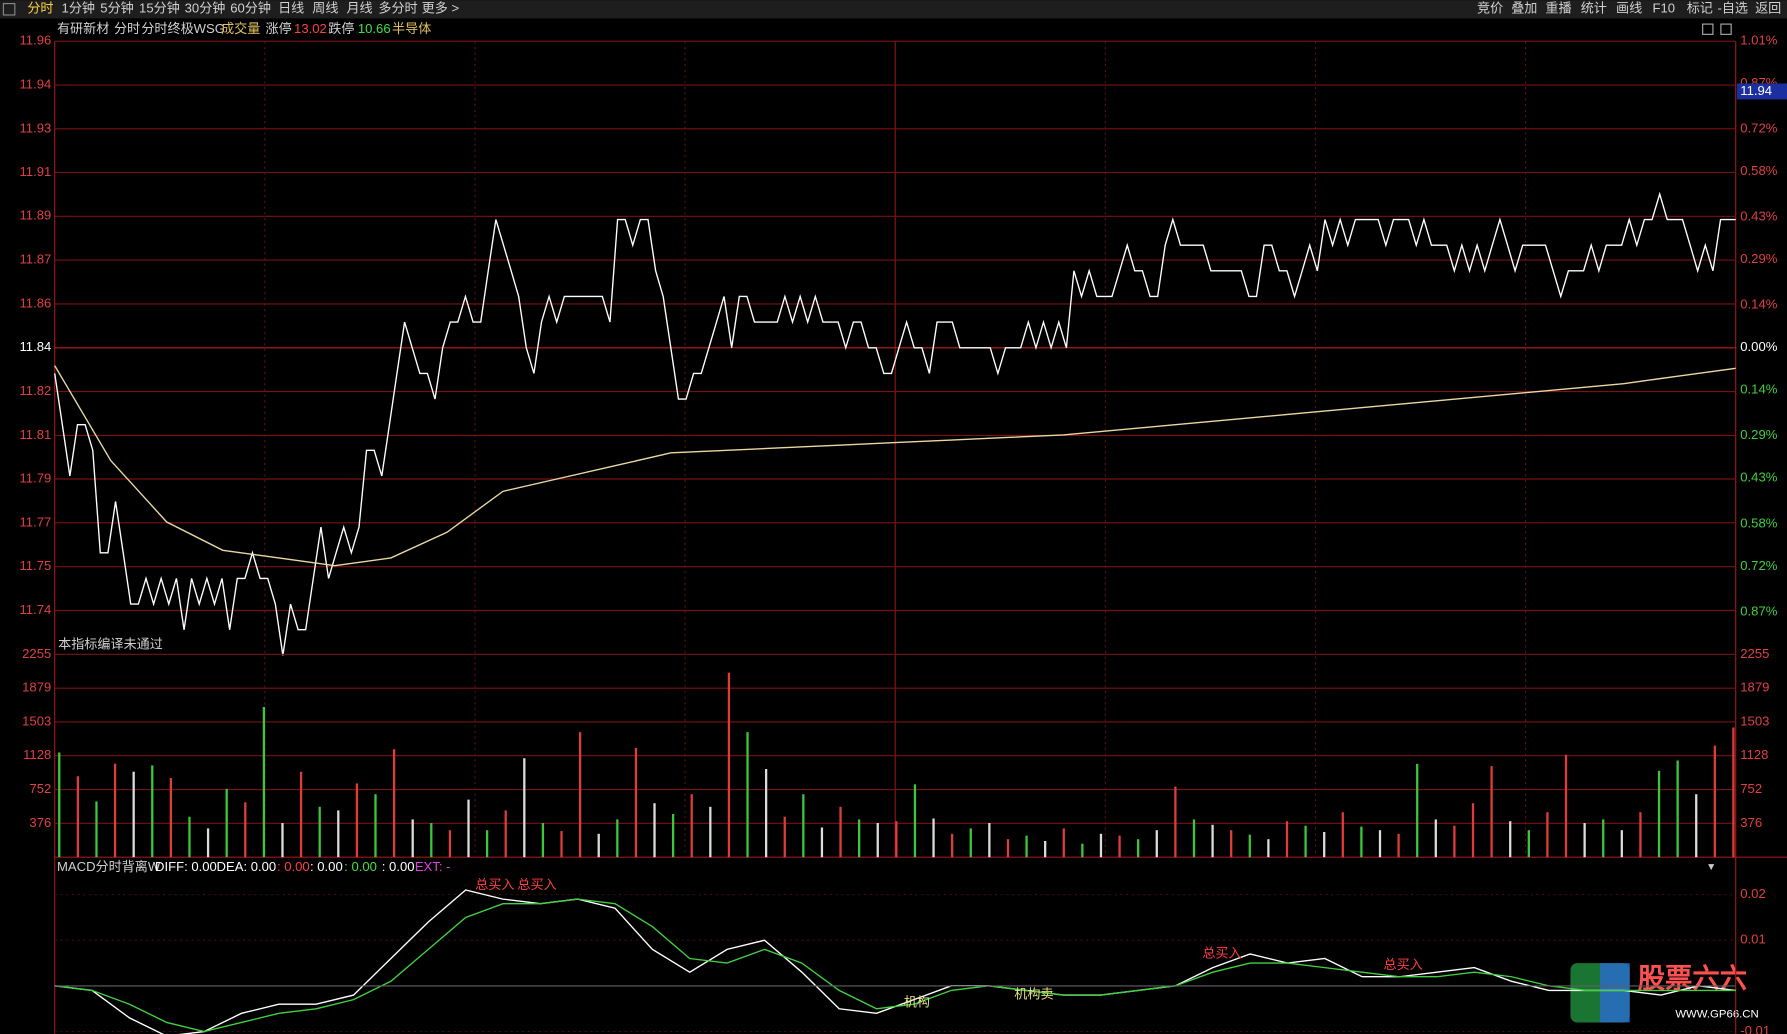  What do you see at coordinates (36, 687) in the screenshot?
I see `y-tick-label: 1879` at bounding box center [36, 687].